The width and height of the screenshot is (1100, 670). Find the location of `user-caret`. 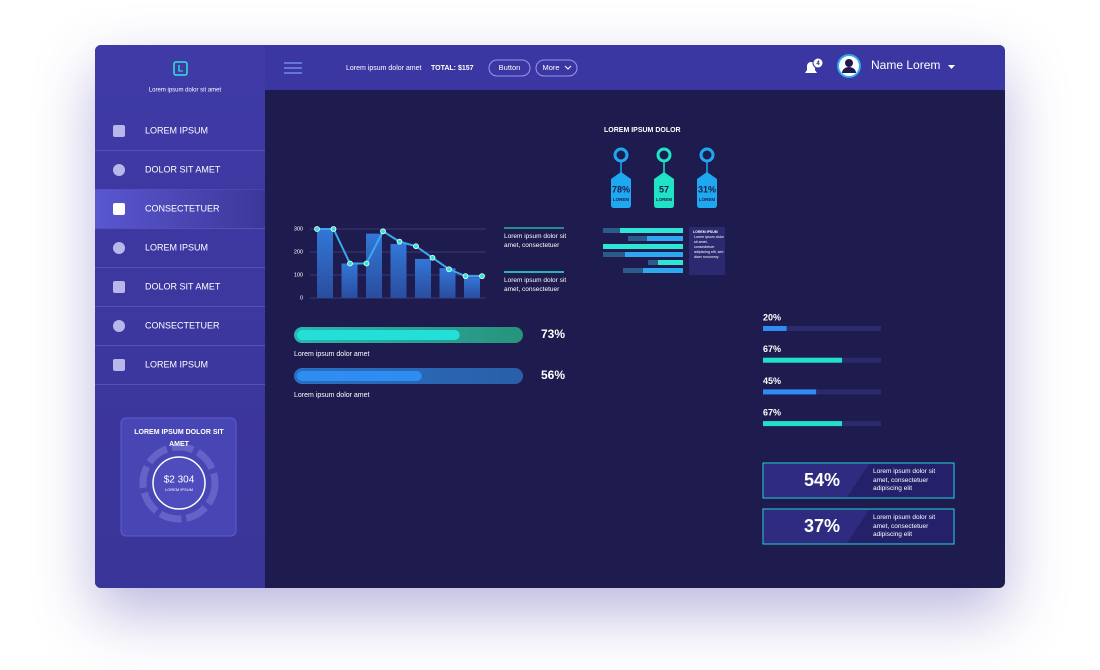

user-caret is located at coordinates (951, 67).